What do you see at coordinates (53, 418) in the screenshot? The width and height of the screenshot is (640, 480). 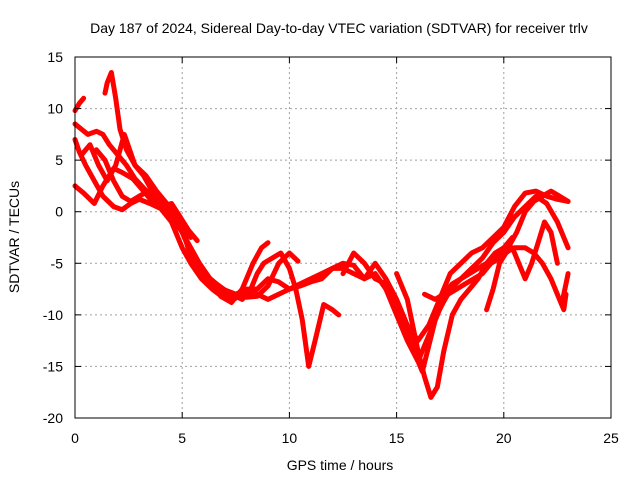 I see `y-tick-label: -20` at bounding box center [53, 418].